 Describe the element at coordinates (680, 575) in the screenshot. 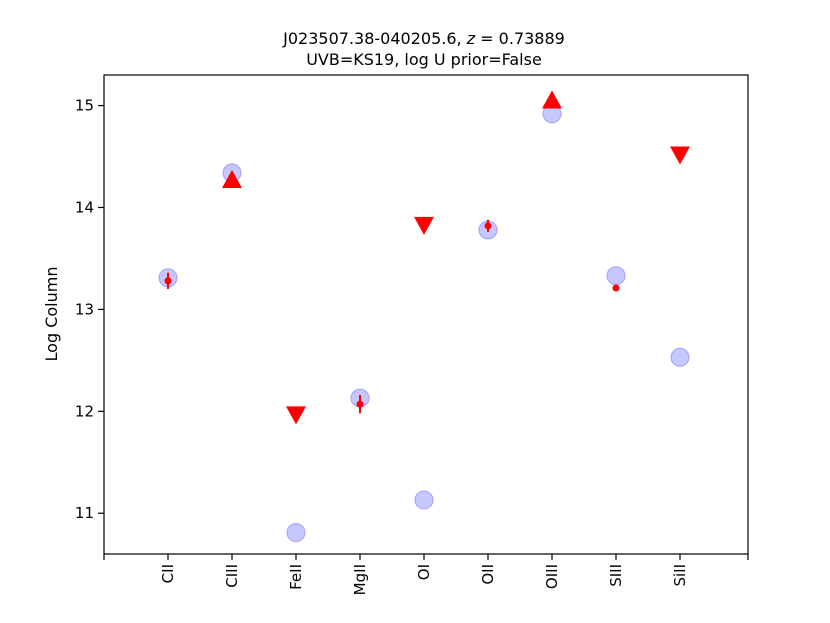

I see `x-tick-label-siii: SiII` at that location.